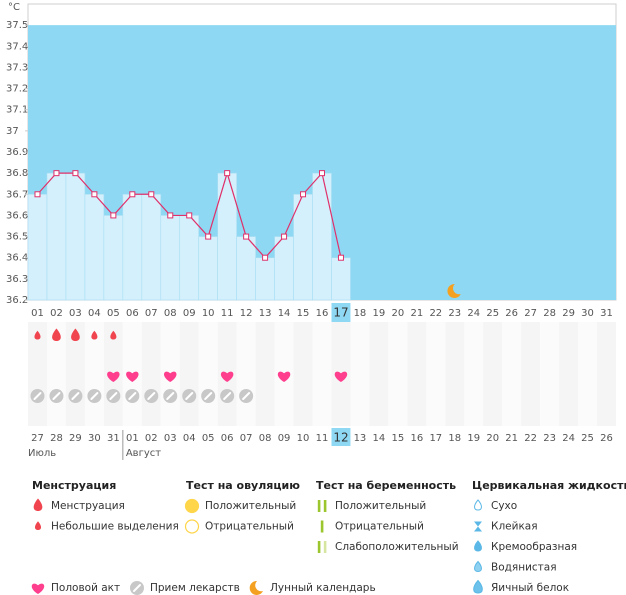  What do you see at coordinates (94, 313) in the screenshot?
I see `day-label: 04` at bounding box center [94, 313].